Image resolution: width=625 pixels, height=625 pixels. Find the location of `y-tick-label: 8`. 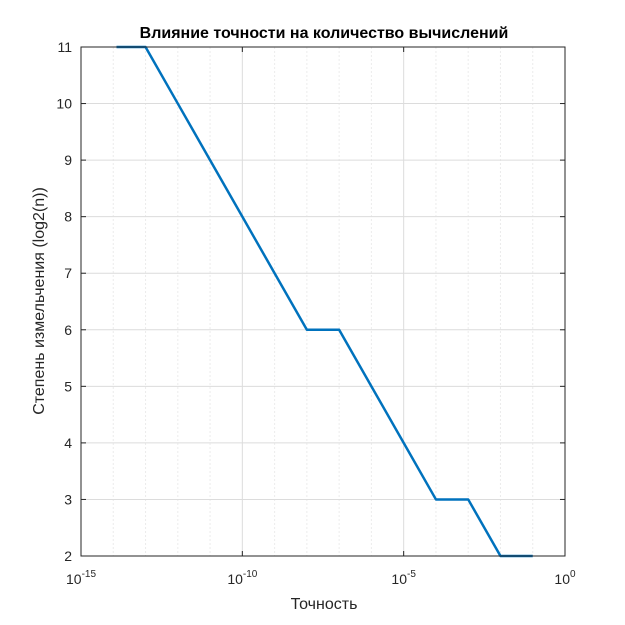

y-tick-label: 8 is located at coordinates (68, 217).